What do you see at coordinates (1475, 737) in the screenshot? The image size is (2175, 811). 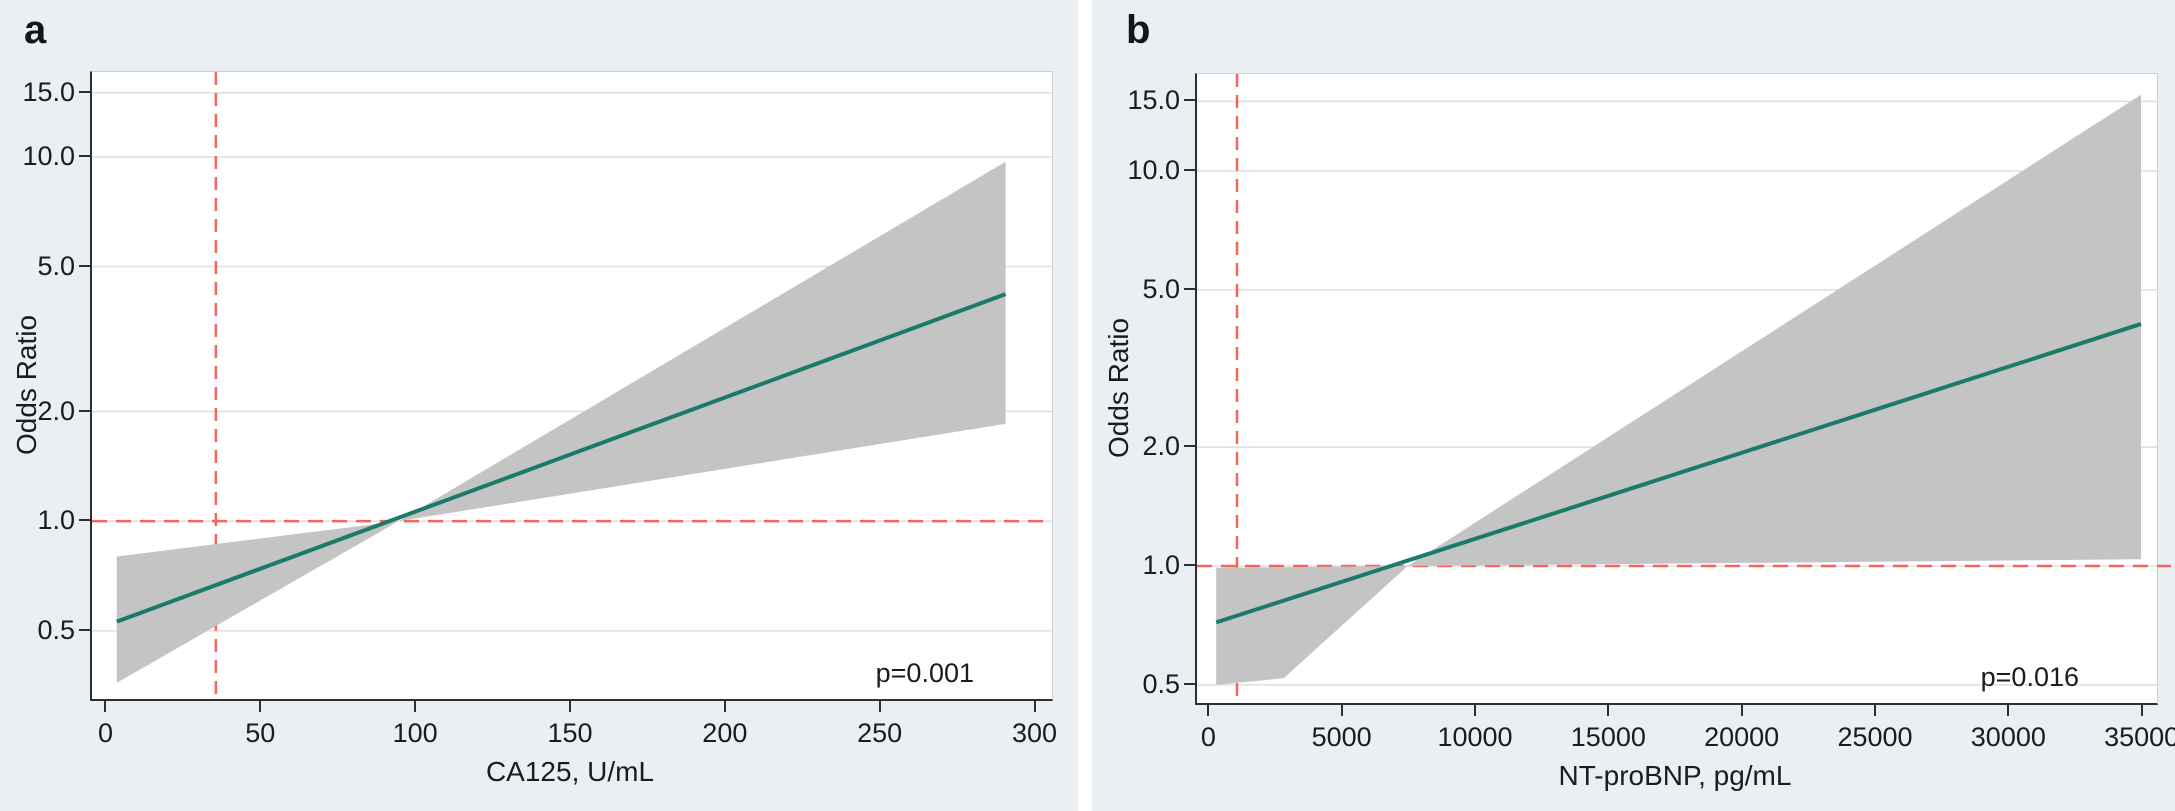 I see `x-tick-label: 10000` at bounding box center [1475, 737].